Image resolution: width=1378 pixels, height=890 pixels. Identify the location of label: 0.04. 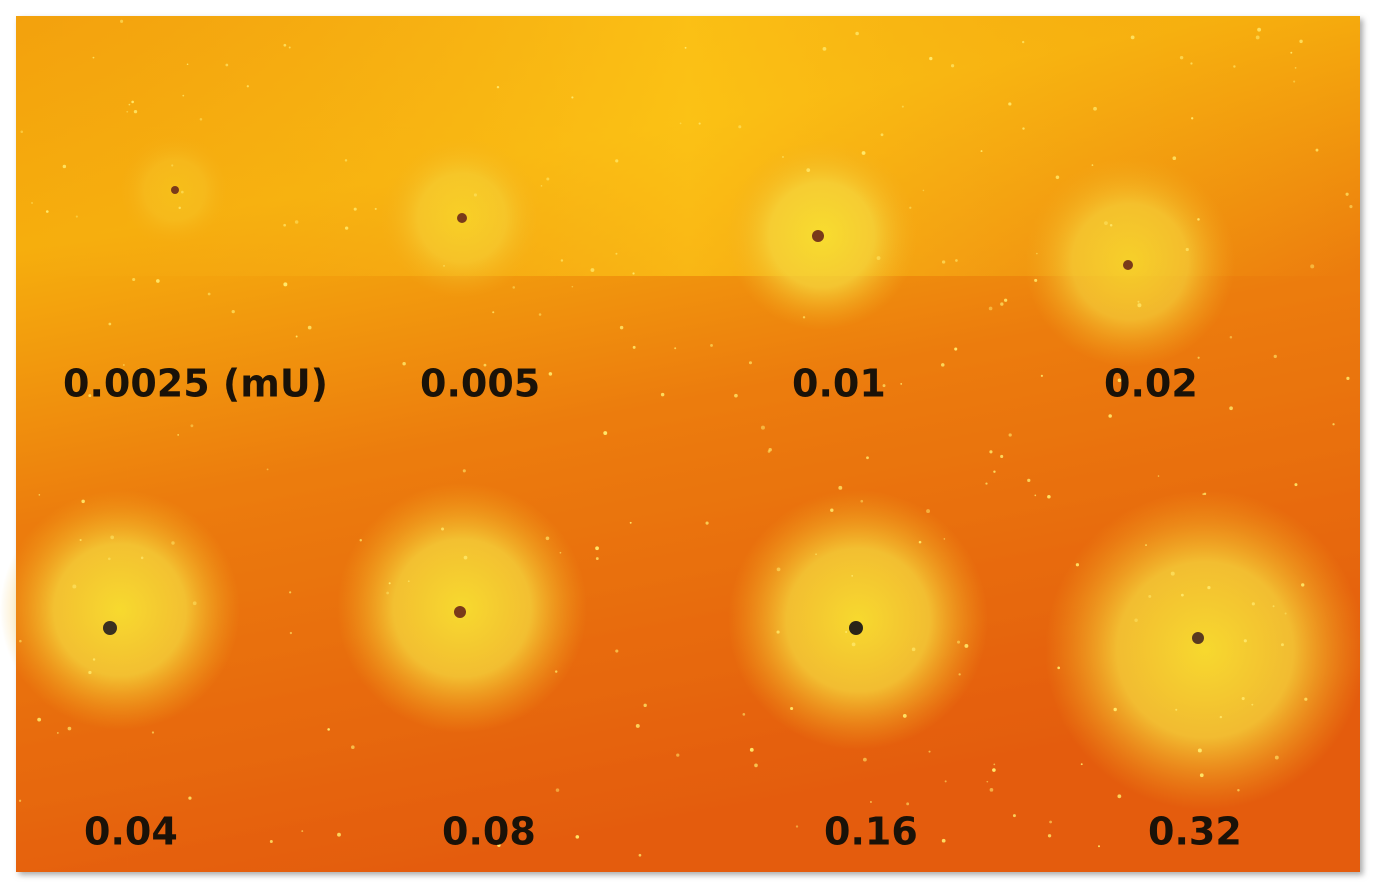
(131, 832).